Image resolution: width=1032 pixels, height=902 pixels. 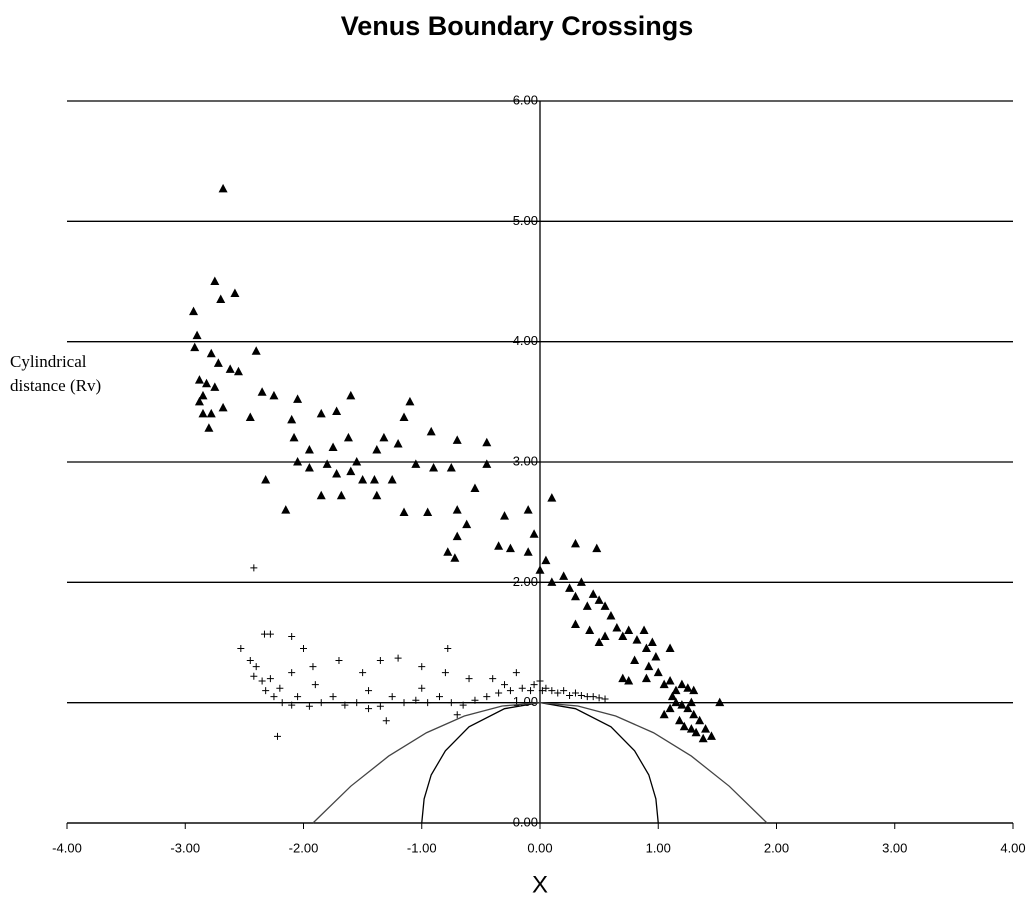 What do you see at coordinates (525, 220) in the screenshot?
I see `y-tick-label: 5.00` at bounding box center [525, 220].